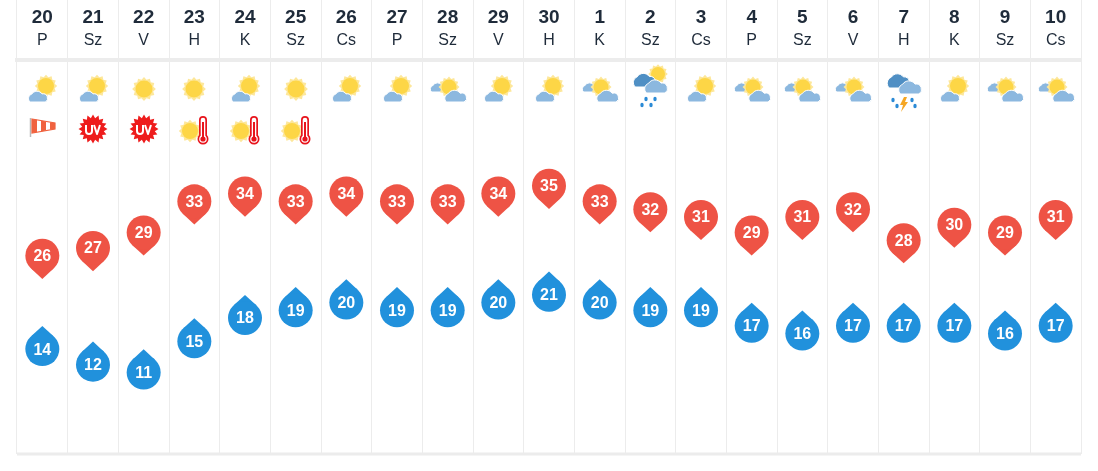 The image size is (1098, 471). What do you see at coordinates (296, 27) in the screenshot?
I see `x-tick-label: 25 Sz` at bounding box center [296, 27].